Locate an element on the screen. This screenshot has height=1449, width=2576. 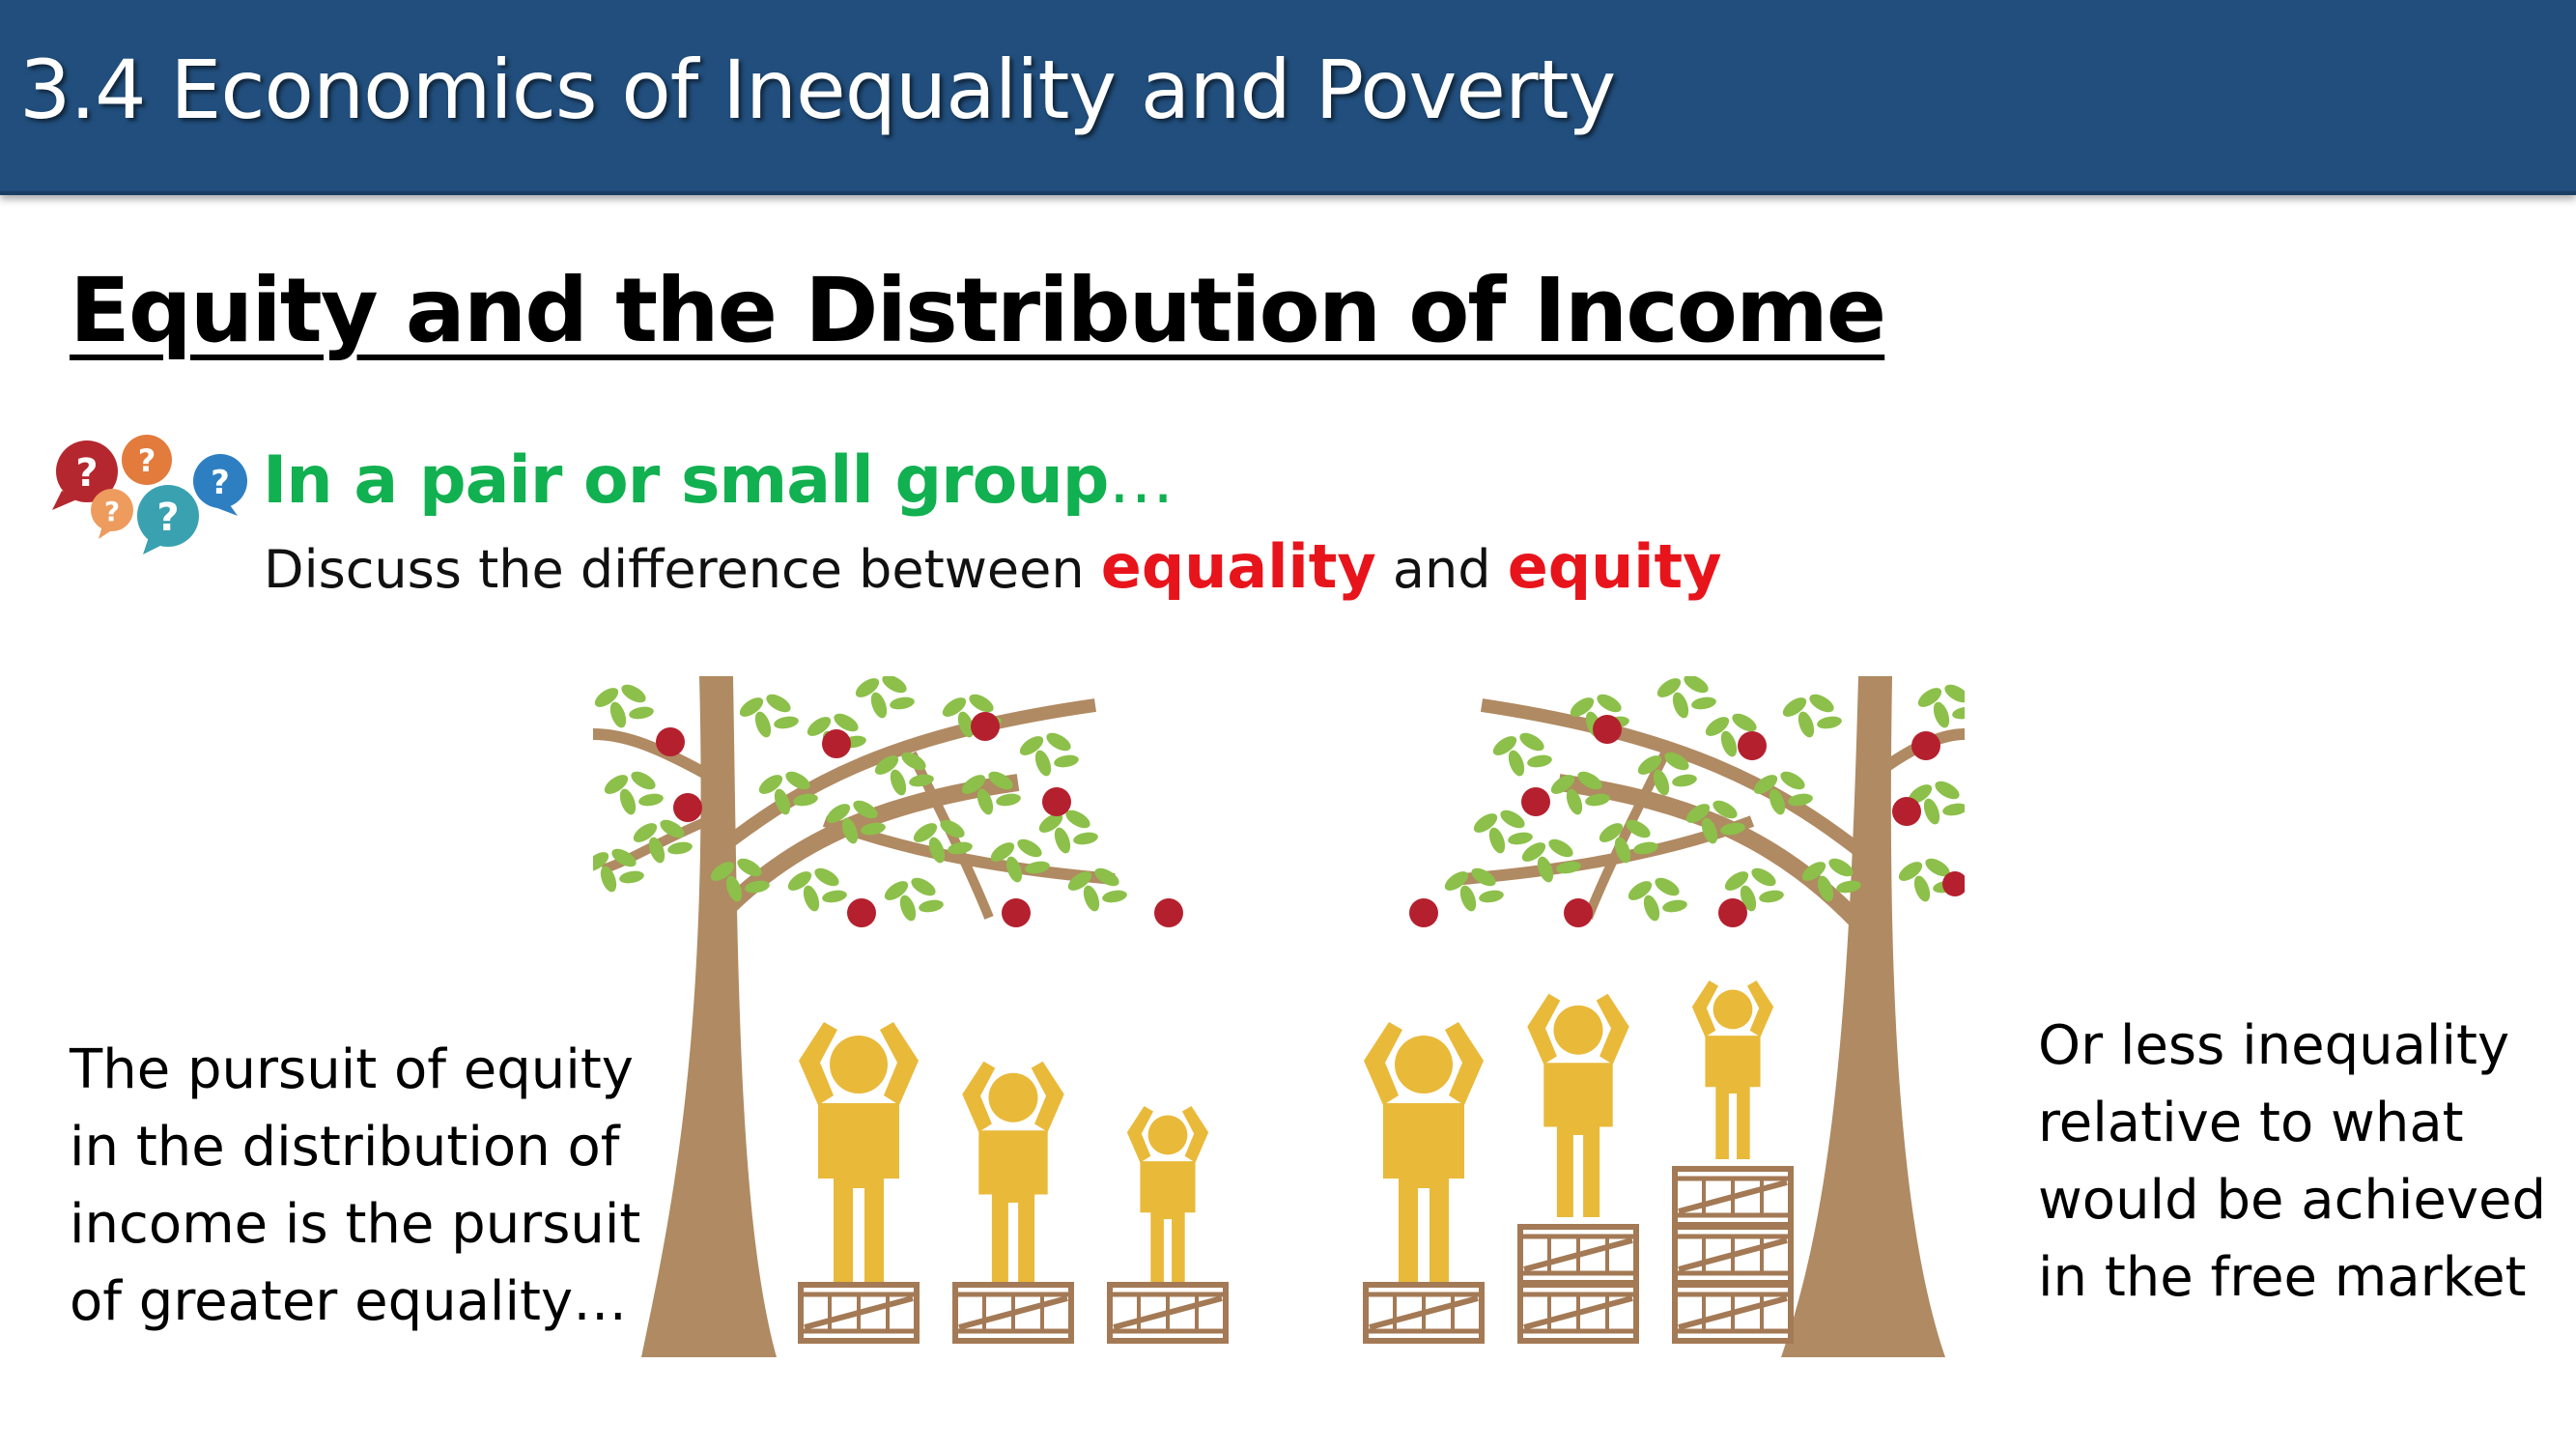
task-instruction-prefix: Discuss the difference between is located at coordinates (682, 569).